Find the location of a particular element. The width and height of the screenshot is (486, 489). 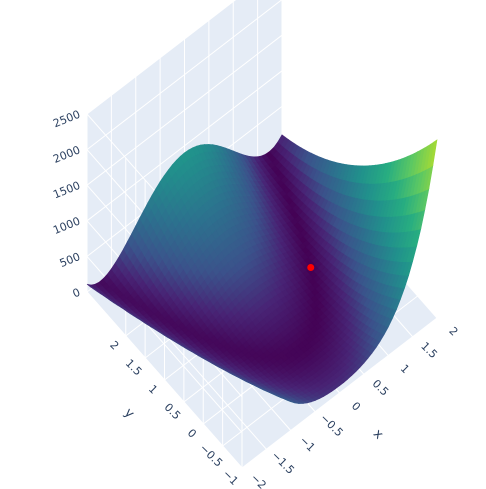

z-tick-label: 2000 is located at coordinates (66, 154).